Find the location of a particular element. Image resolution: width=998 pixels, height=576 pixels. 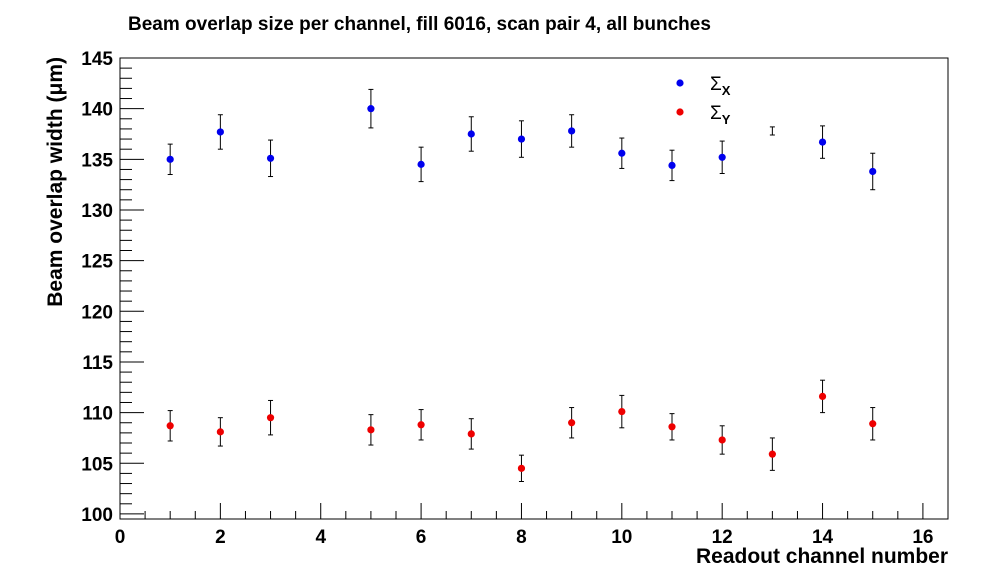

y-axis-label: Beam overlap width (μm) is located at coordinates (55, 182).